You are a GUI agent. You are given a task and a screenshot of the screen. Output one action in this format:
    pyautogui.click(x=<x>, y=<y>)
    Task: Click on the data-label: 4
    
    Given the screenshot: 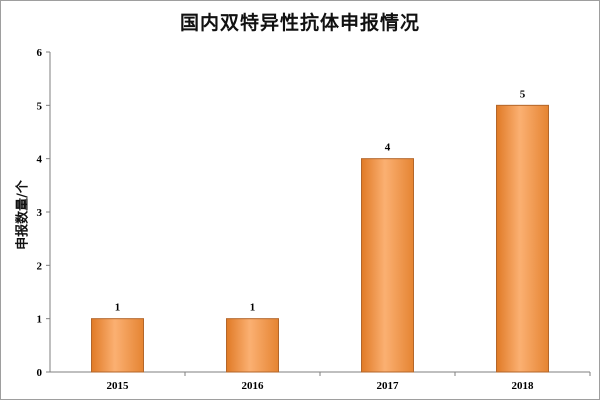 What is the action you would take?
    pyautogui.click(x=388, y=148)
    